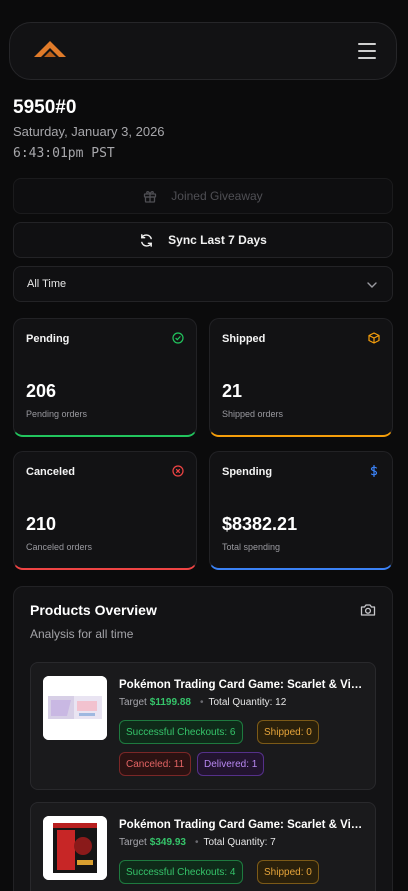 The width and height of the screenshot is (408, 891). I want to click on successful-checkouts-badge: Successful Checkouts: 4, so click(181, 872).